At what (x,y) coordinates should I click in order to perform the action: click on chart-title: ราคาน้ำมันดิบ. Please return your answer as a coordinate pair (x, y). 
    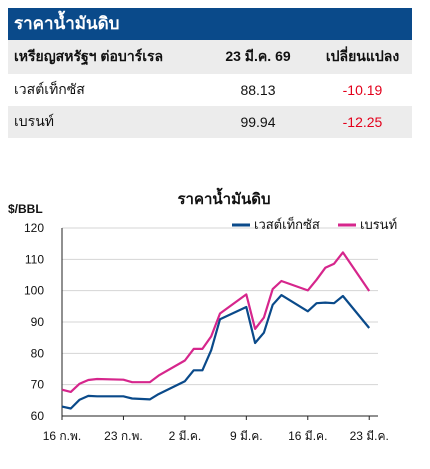
    Looking at the image, I should click on (223, 197).